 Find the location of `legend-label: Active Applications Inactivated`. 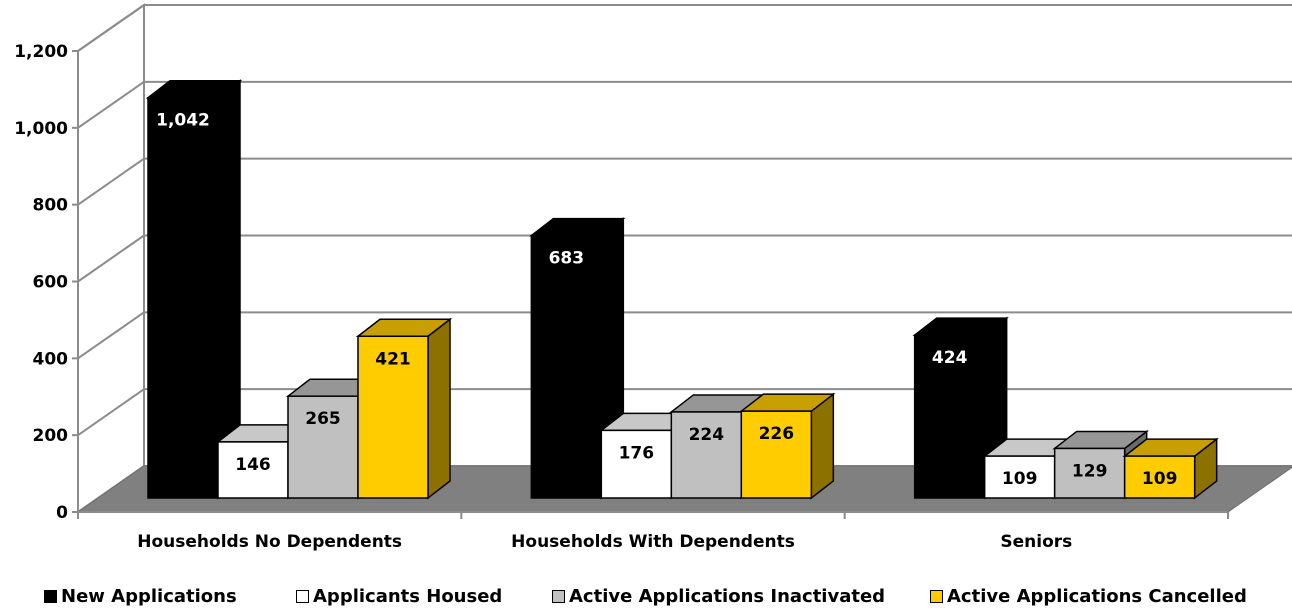

legend-label: Active Applications Inactivated is located at coordinates (727, 596).